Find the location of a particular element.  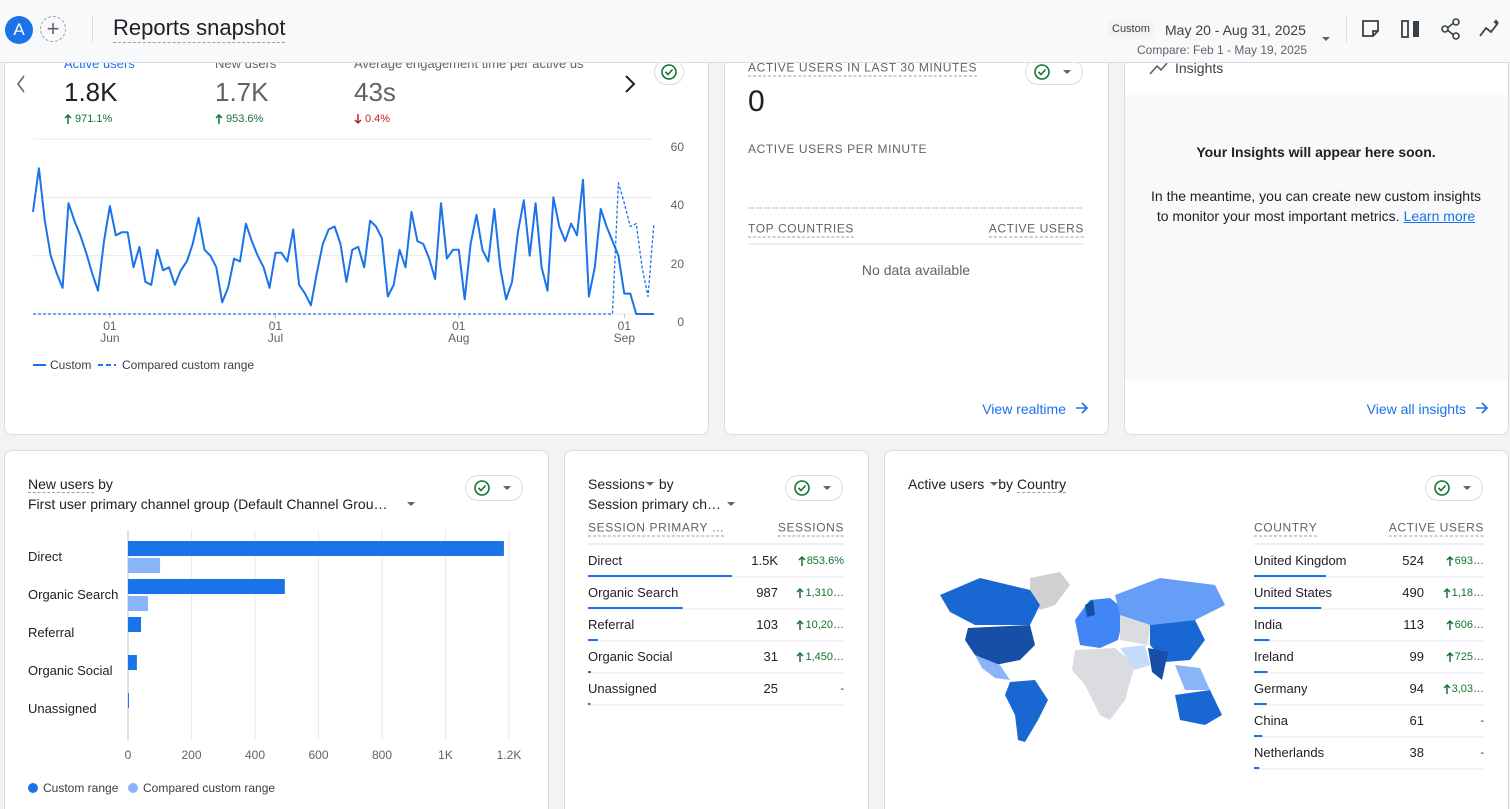

card-title: New users by is located at coordinates (70, 484).